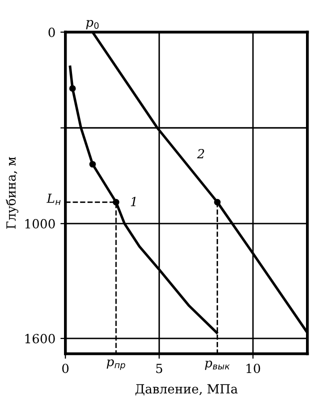  Describe the element at coordinates (116, 364) in the screenshot. I see `annotation: p$_{пр}$` at that location.